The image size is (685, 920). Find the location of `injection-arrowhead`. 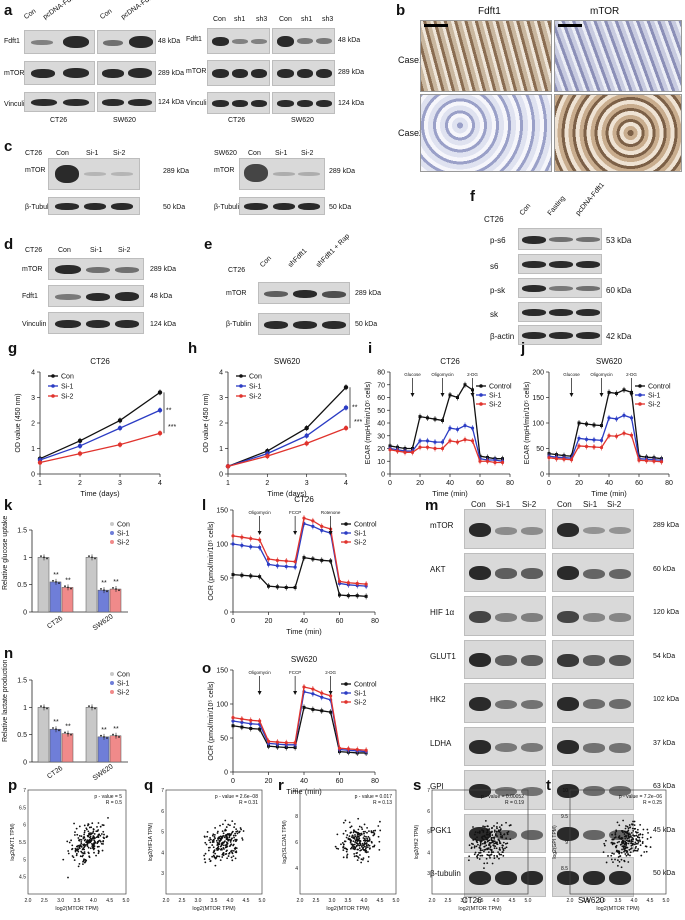

injection-arrowhead is located at coordinates (330, 533).